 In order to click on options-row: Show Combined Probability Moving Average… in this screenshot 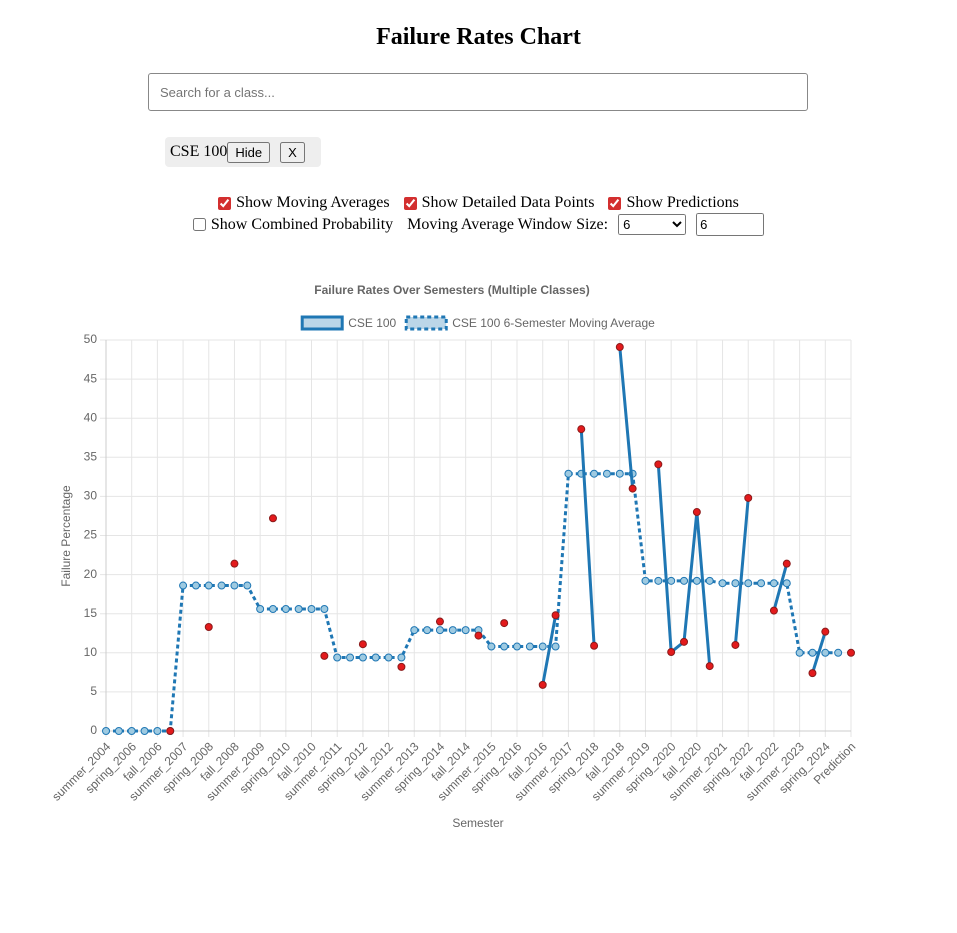, I will do `click(478, 224)`.